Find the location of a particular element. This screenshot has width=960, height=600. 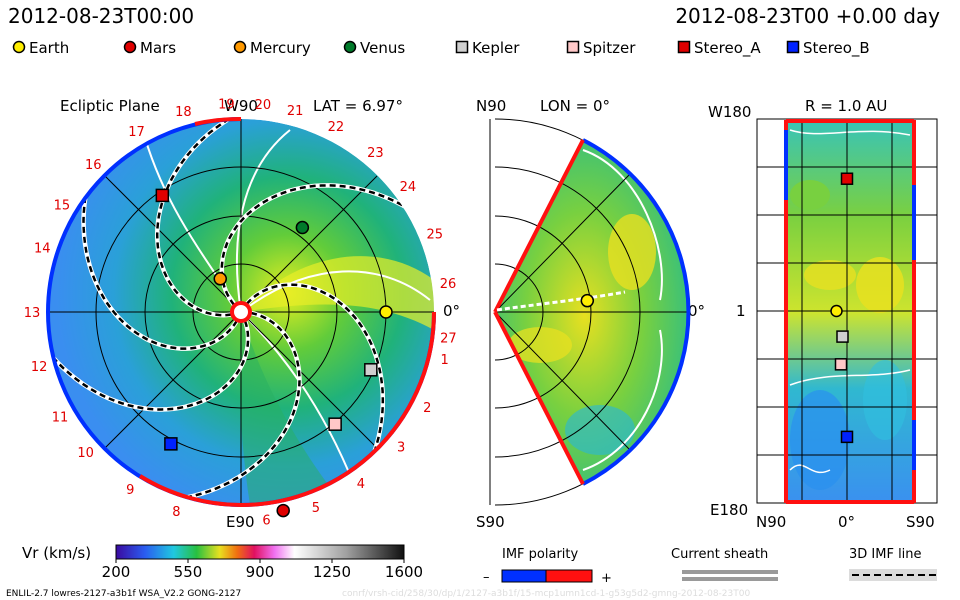

imf-polarity-label: IMF polarity is located at coordinates (540, 554).